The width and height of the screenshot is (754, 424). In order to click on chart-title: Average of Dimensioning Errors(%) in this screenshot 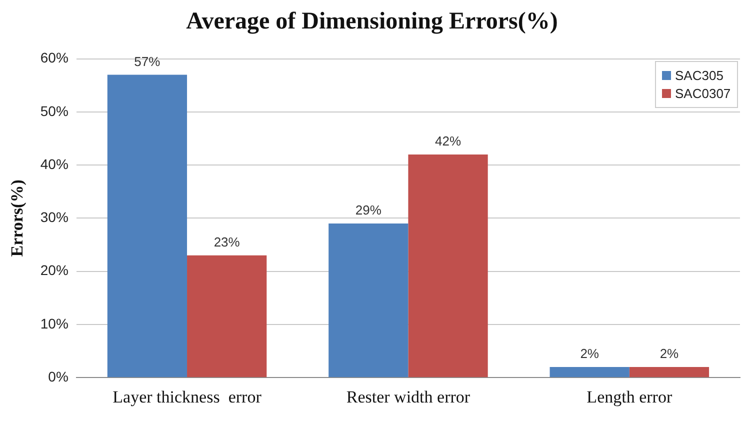, I will do `click(372, 21)`.